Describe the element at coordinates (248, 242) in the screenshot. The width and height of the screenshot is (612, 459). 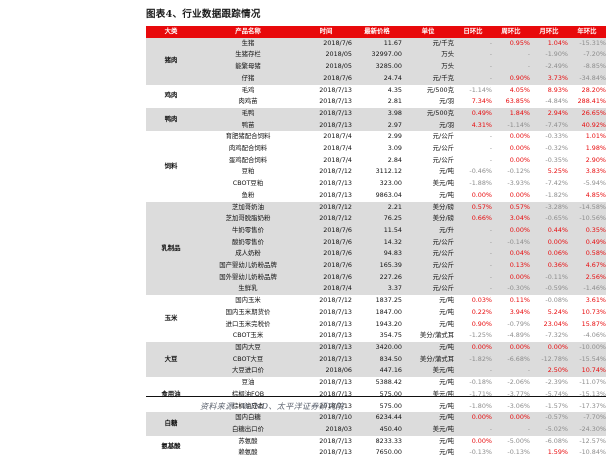
I see `product-name-cell: 酸奶零售价` at that location.